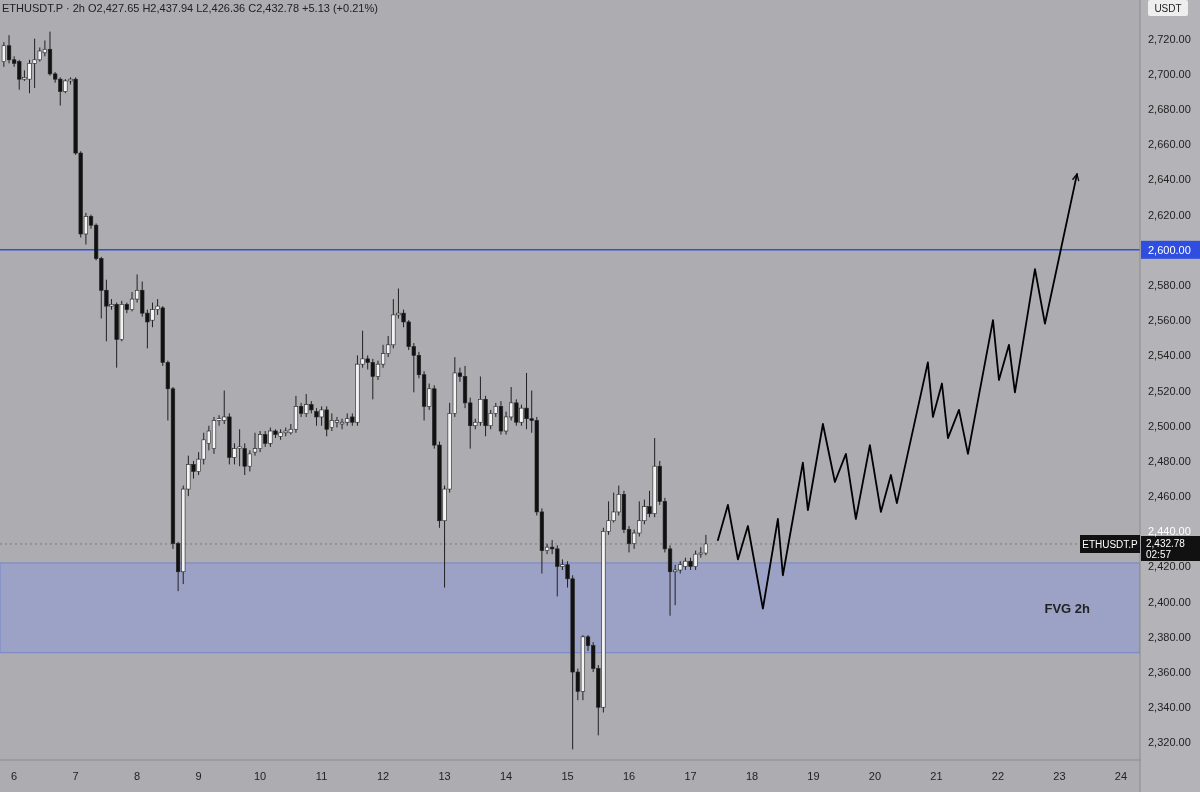 This screenshot has width=1200, height=792. Describe the element at coordinates (444, 776) in the screenshot. I see `x-tick-label: 13` at that location.